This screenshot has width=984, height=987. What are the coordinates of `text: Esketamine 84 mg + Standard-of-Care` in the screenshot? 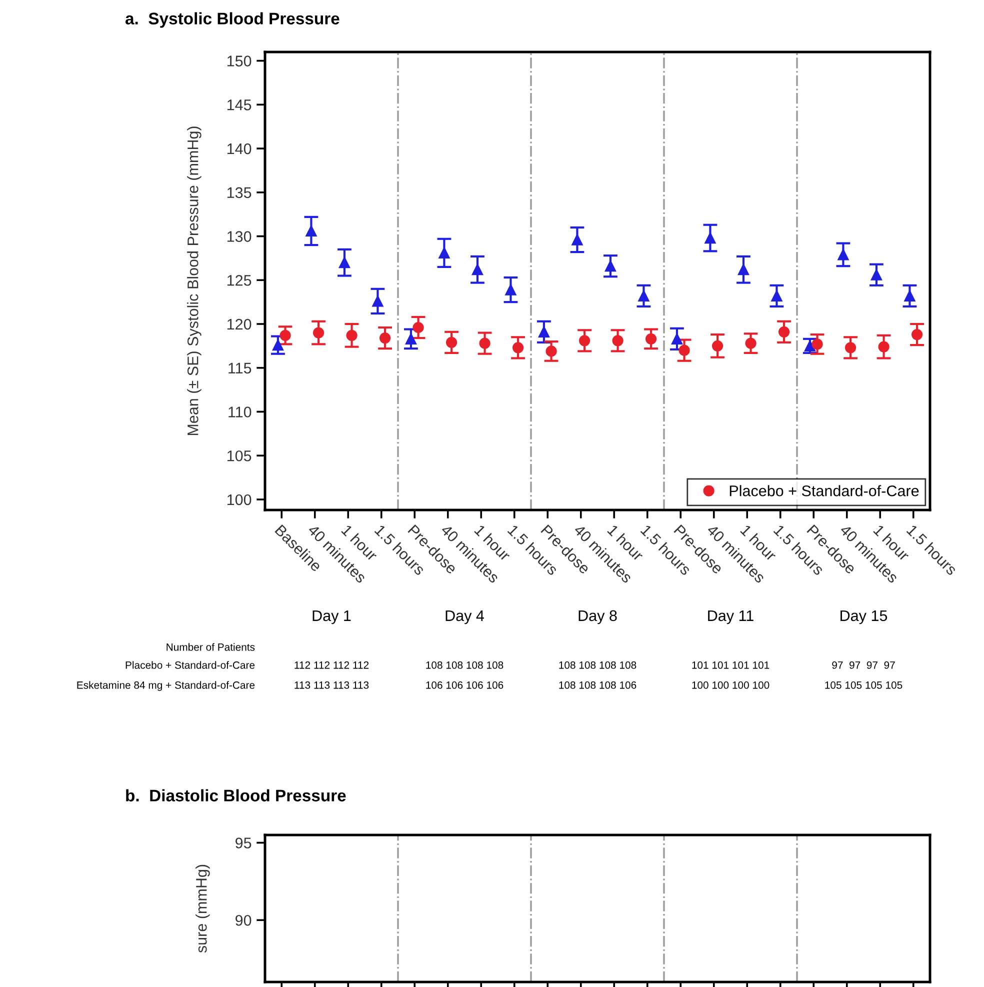 It's located at (166, 686).